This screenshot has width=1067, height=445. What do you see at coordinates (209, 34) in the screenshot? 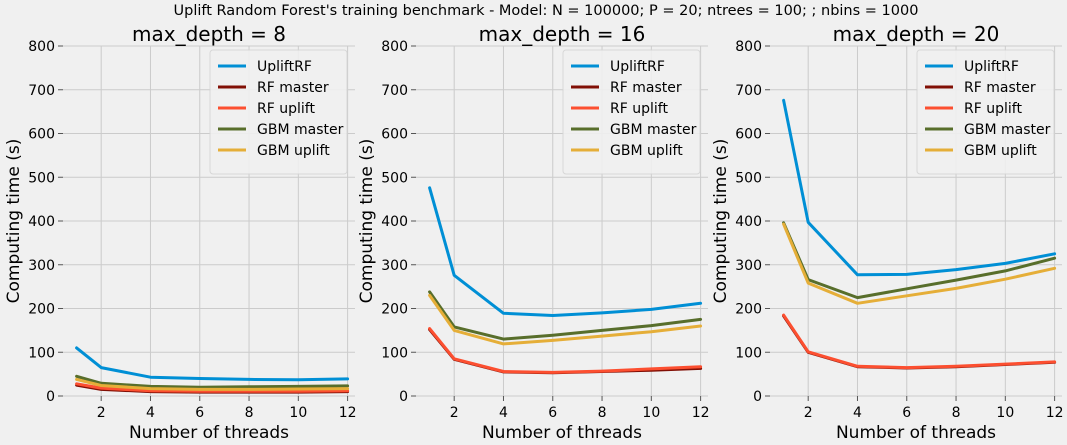
I see `panel-title: max_depth = 8` at bounding box center [209, 34].